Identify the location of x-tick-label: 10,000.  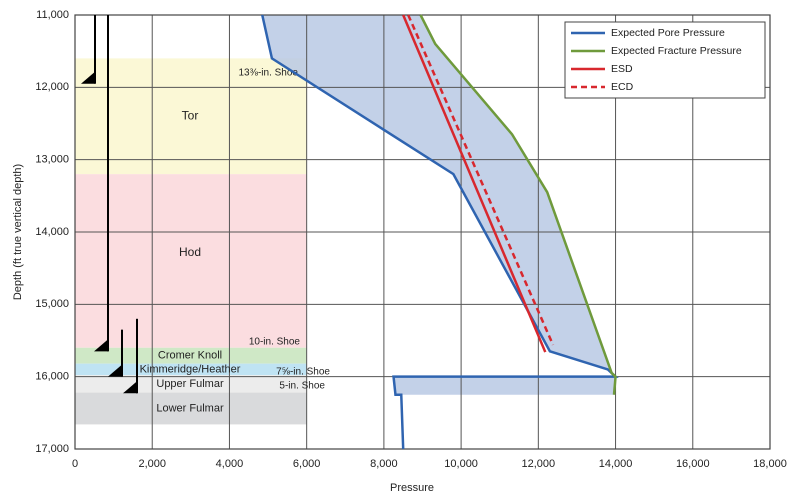
(461, 464).